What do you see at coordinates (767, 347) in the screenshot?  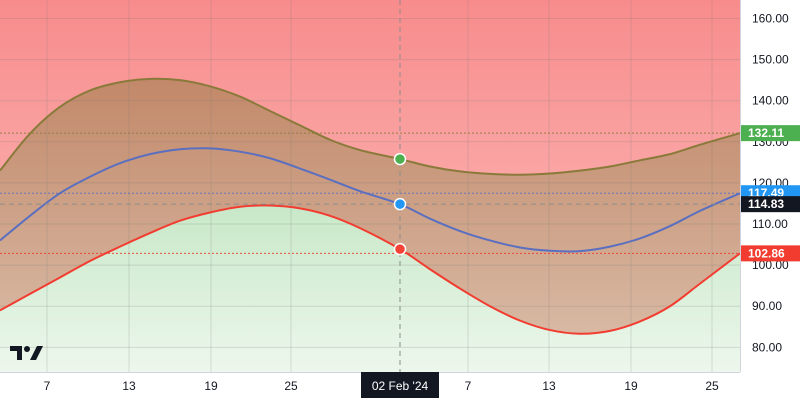 I see `y-tick-label: 80.00` at bounding box center [767, 347].